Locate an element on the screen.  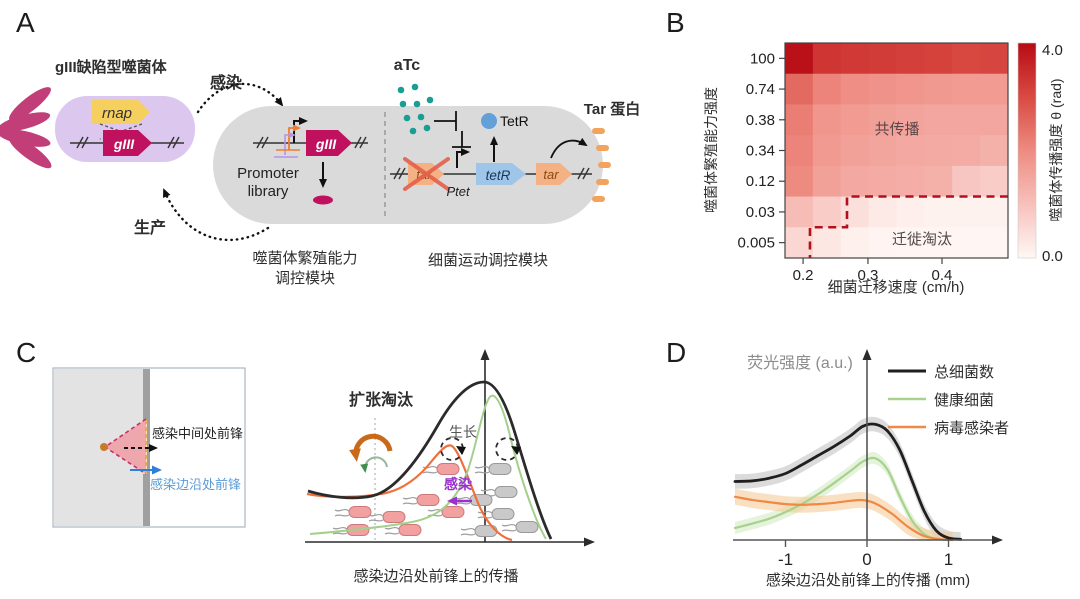
legend-label-total: 总细菌数 is located at coordinates (964, 372).